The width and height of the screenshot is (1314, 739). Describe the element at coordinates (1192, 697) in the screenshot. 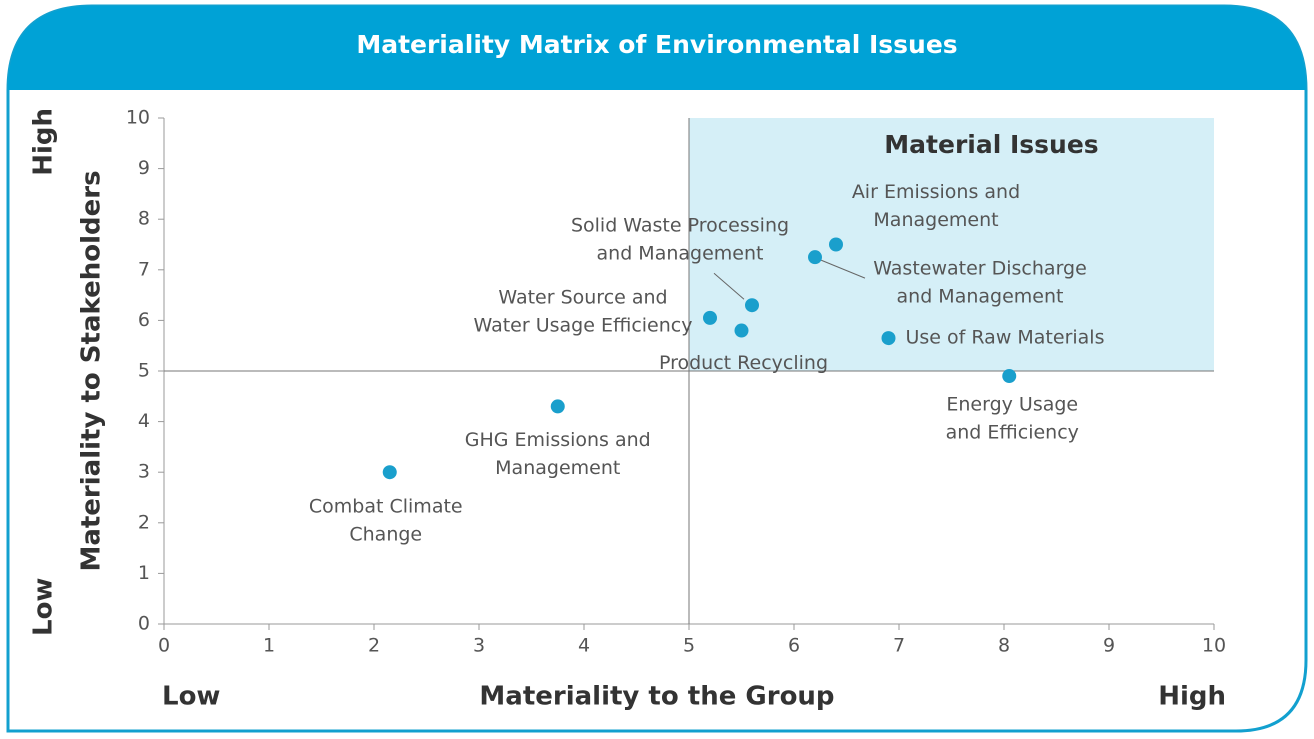

I see `x-high-label: High` at that location.